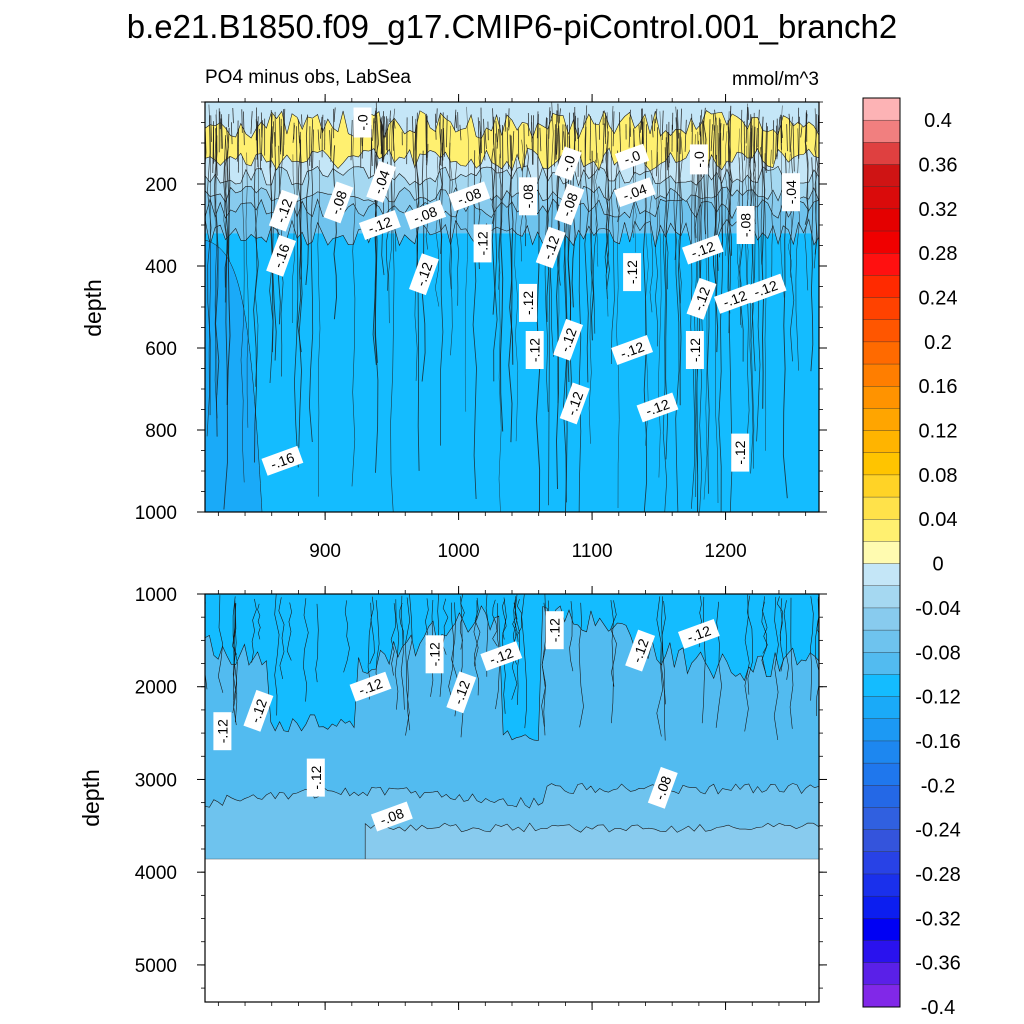 The image size is (1024, 1024). What do you see at coordinates (938, 919) in the screenshot?
I see `colorbar-label: -0.32` at bounding box center [938, 919].